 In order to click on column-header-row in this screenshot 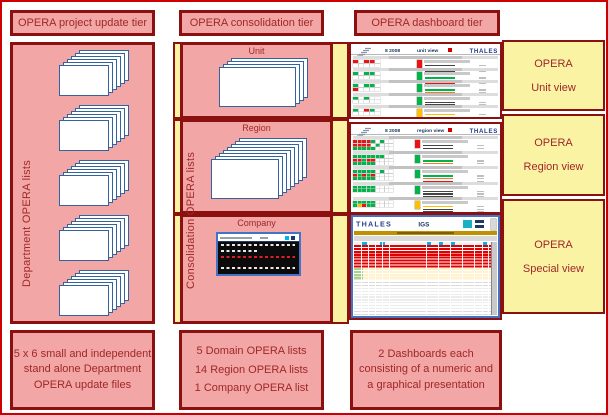, I will do `click(425, 239)`.